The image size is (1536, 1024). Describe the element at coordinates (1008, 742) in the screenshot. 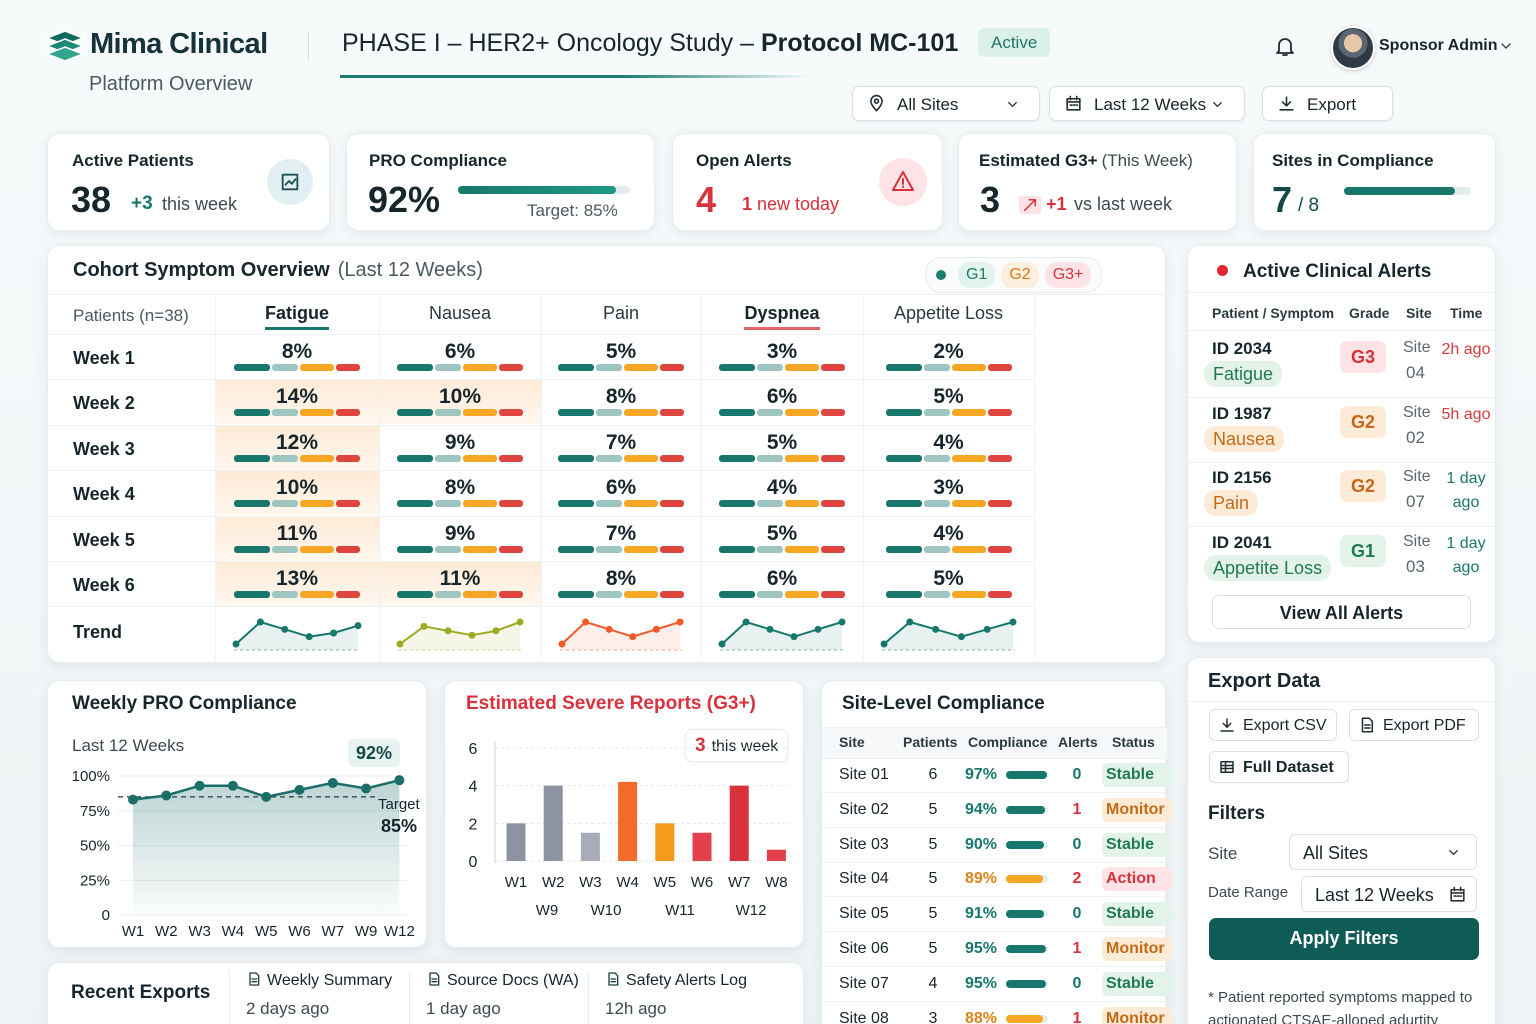

I see `column-header: Compliance` at that location.